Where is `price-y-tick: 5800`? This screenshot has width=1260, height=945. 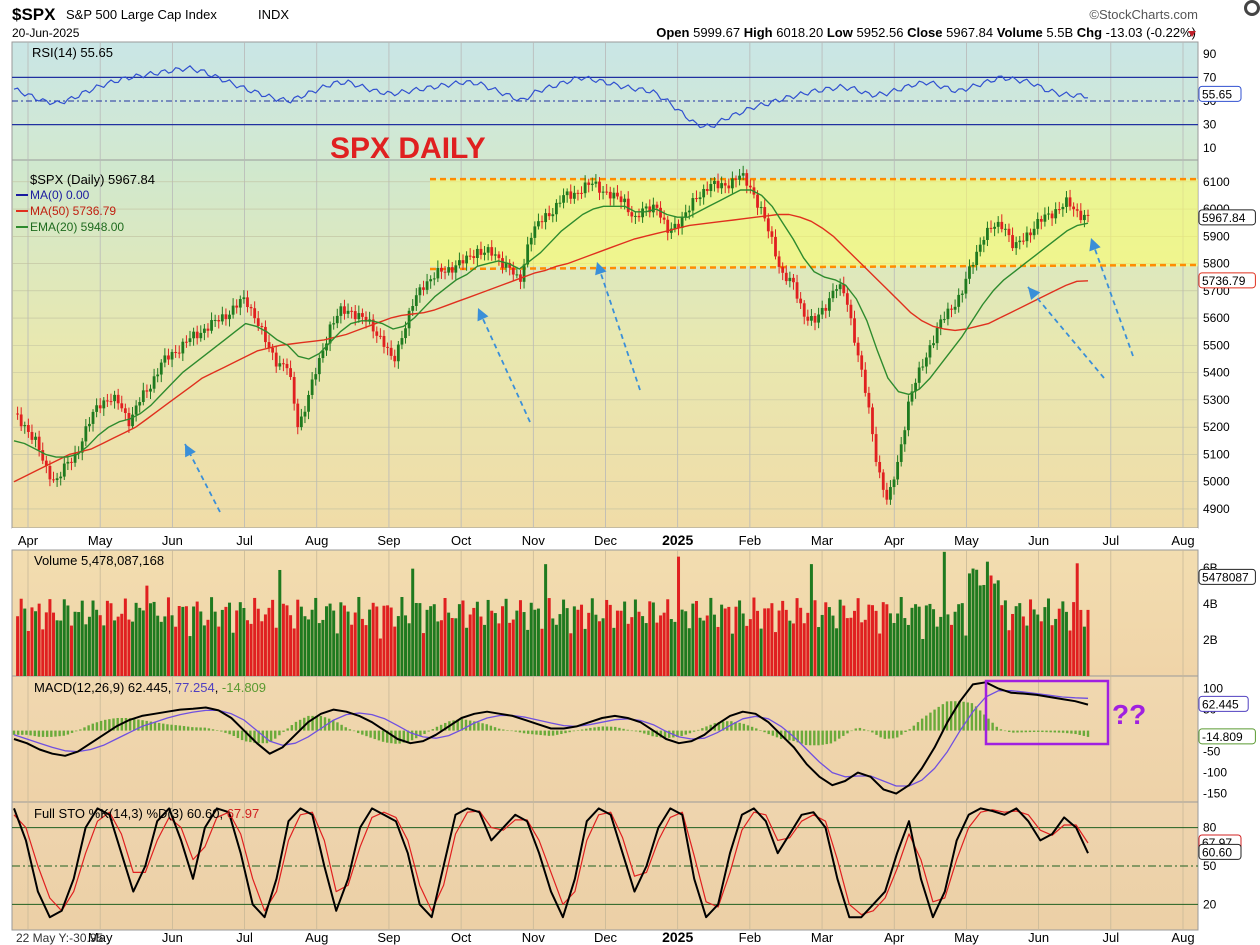 price-y-tick: 5800 is located at coordinates (1216, 264).